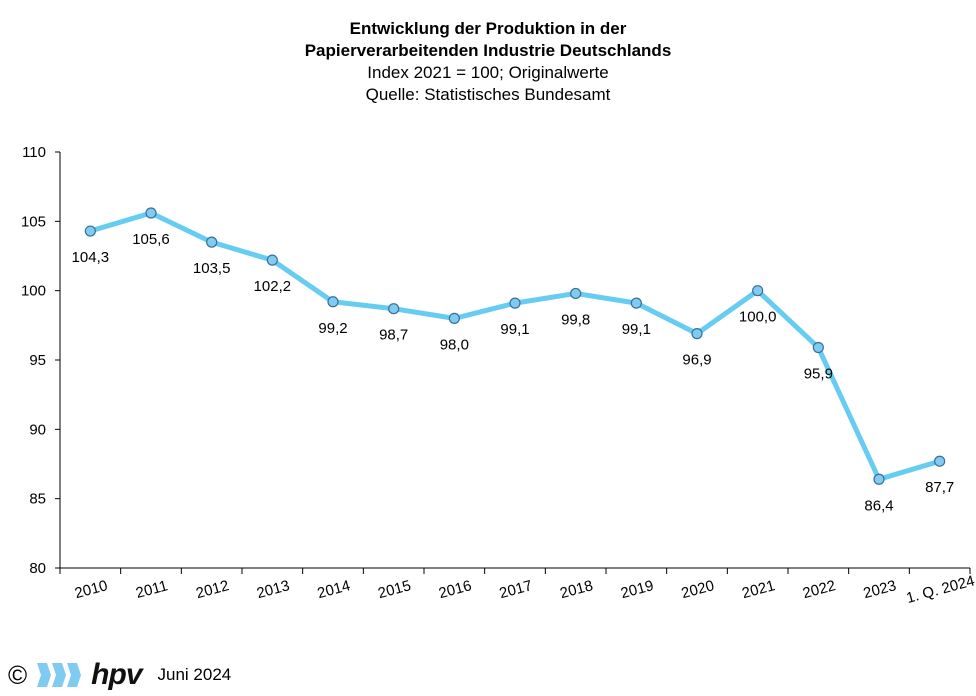 Image resolution: width=976 pixels, height=696 pixels. Describe the element at coordinates (454, 344) in the screenshot. I see `data-label: 98,0` at that location.